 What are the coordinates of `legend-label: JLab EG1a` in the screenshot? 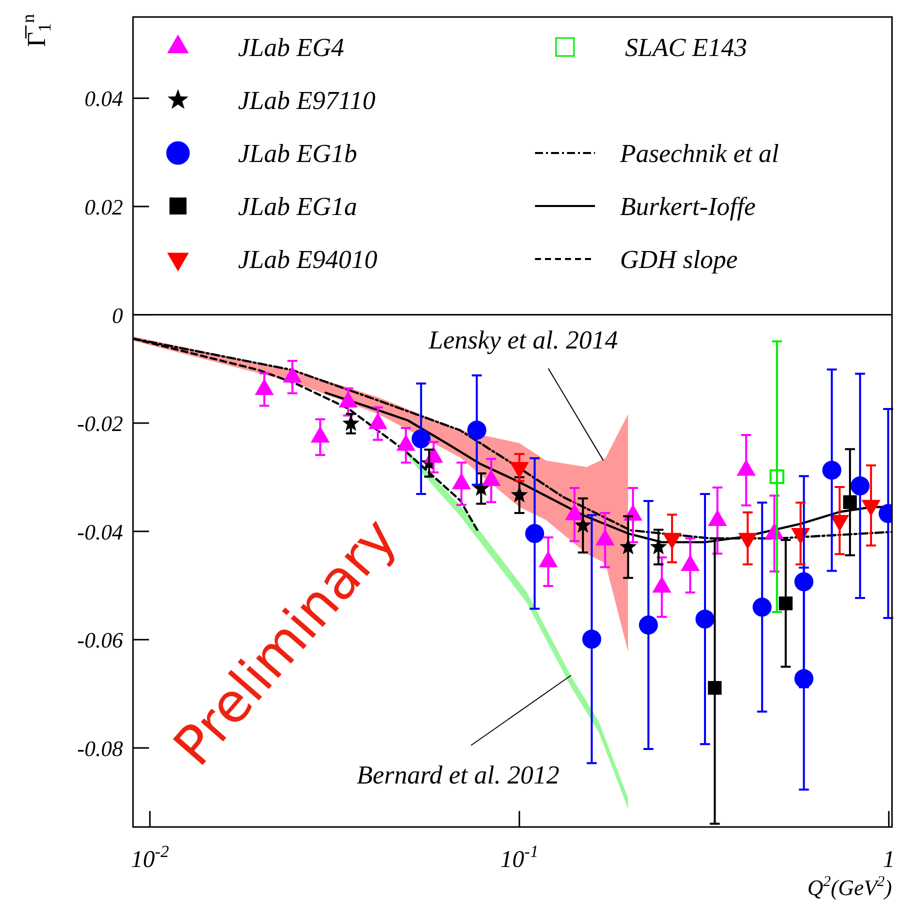 It's located at (298, 206).